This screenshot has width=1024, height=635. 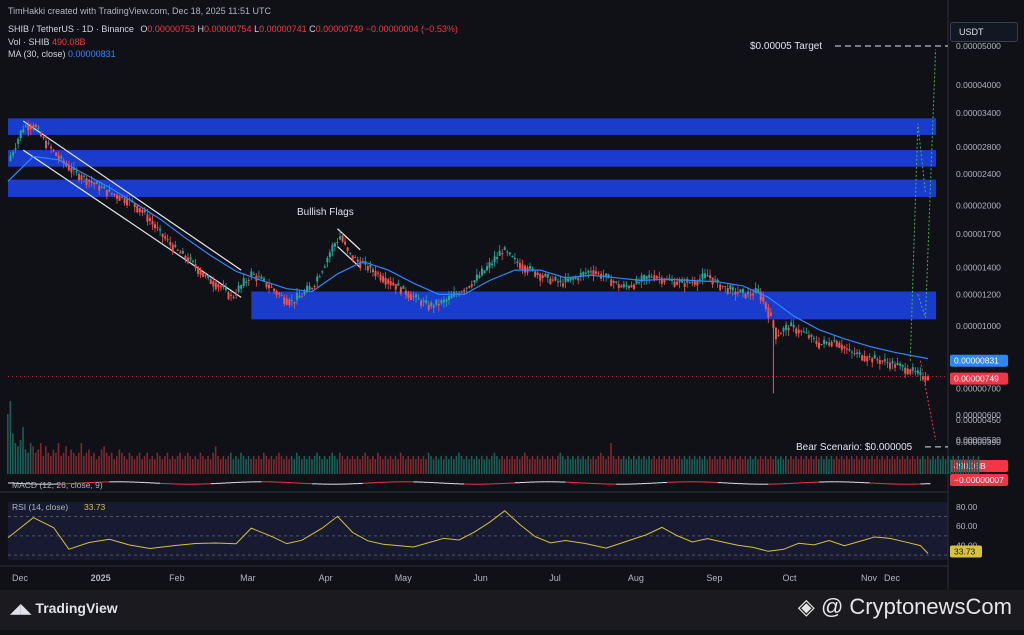 I want to click on flag-upper-line, so click(x=349, y=239).